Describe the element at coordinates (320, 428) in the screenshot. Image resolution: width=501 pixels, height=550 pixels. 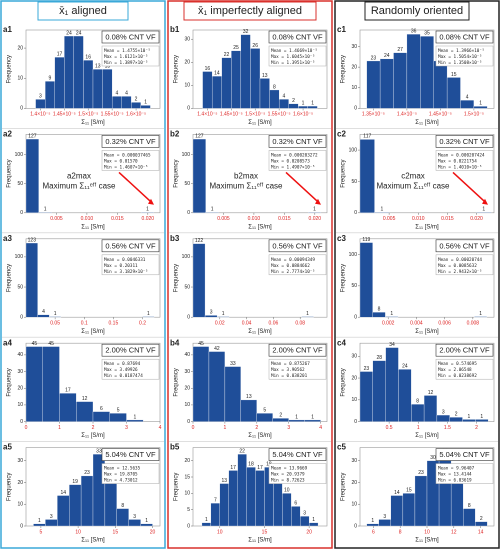
I see `x-tick-label: 4` at that location.